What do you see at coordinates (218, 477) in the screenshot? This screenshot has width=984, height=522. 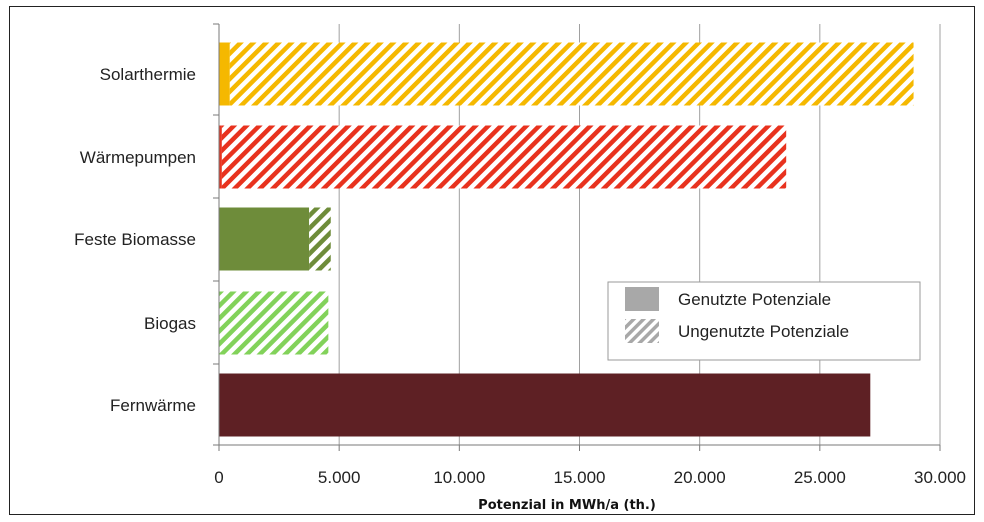 I see `x-tick-label-0: 0` at bounding box center [218, 477].